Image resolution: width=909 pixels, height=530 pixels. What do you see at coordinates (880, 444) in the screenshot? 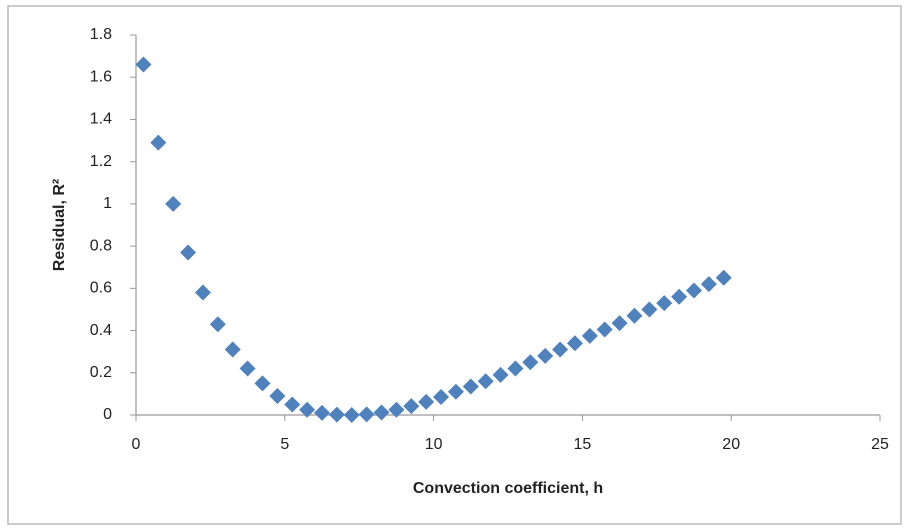
I see `x-tick-label: 25` at bounding box center [880, 444].